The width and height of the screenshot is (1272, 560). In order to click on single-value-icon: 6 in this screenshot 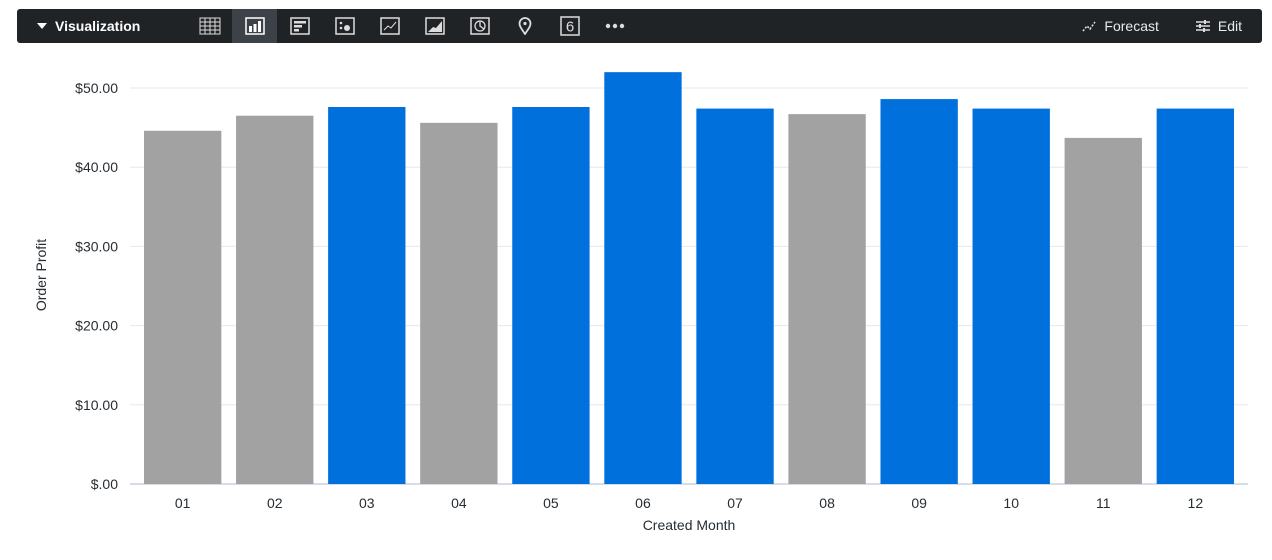, I will do `click(569, 26)`.